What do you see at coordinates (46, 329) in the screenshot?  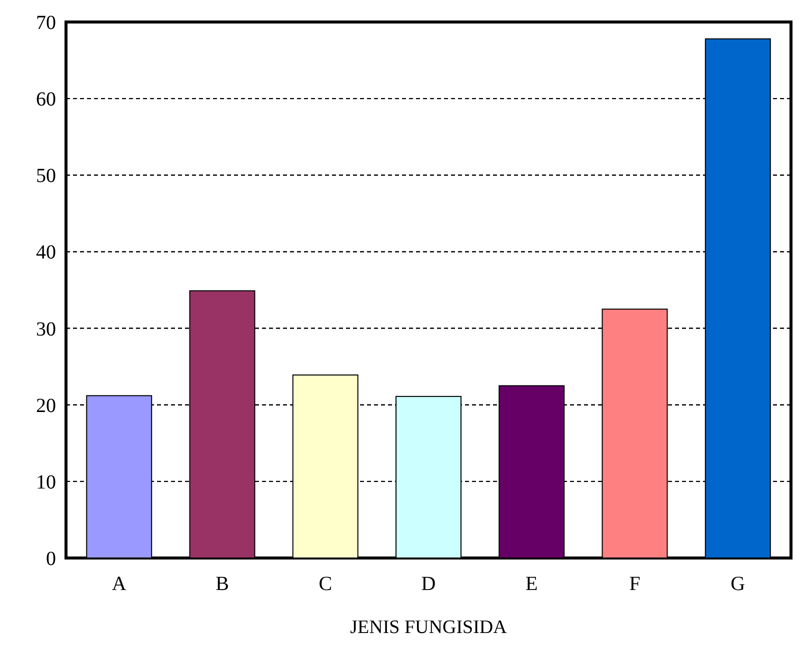 I see `y-tick-label: 30` at bounding box center [46, 329].